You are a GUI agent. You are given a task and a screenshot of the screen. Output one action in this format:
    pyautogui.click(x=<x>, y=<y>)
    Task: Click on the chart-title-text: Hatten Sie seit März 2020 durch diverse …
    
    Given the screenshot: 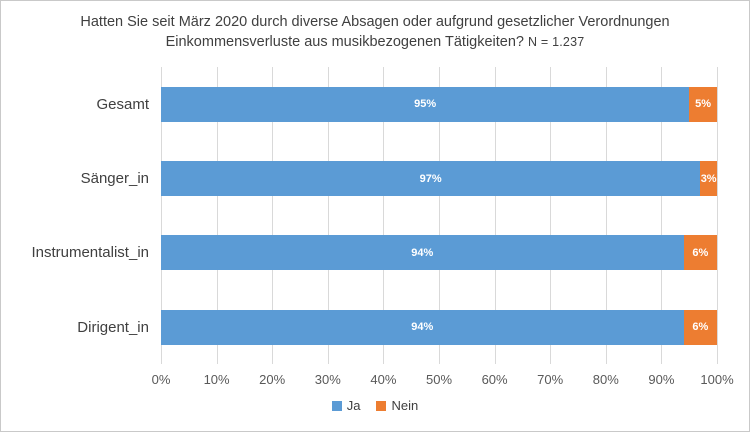 What is the action you would take?
    pyautogui.click(x=375, y=32)
    